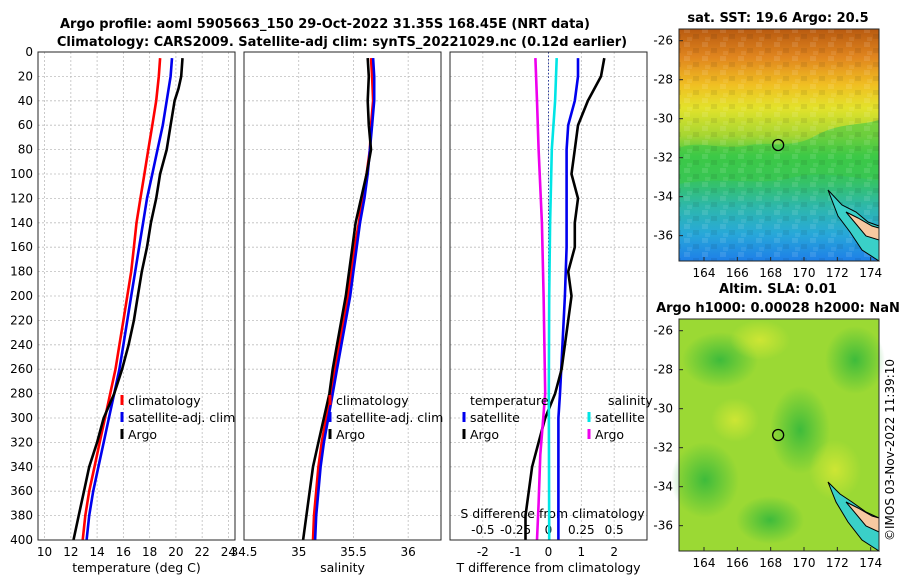  Describe the element at coordinates (21, 516) in the screenshot. I see `depth-tick-label: 380` at that location.